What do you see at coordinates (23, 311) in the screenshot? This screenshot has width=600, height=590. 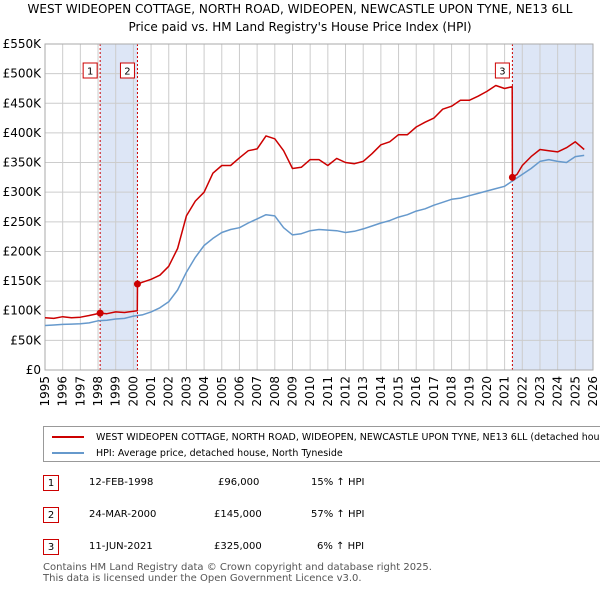 I see `y-tick-label: £100K` at bounding box center [23, 311].